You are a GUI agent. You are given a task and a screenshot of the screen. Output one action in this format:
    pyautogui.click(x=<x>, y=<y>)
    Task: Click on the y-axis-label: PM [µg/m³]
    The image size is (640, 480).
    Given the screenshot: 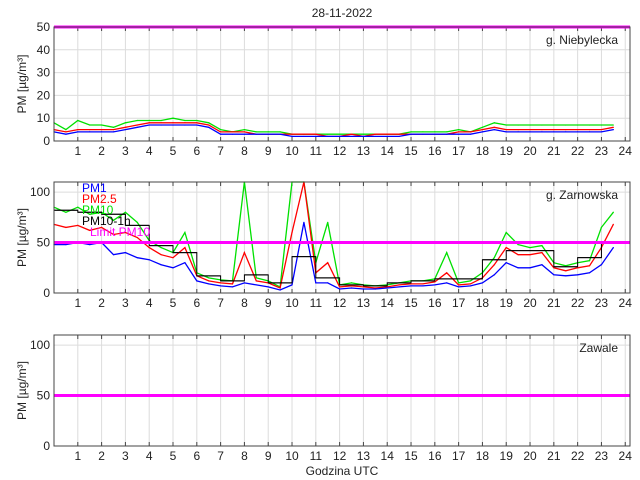 What is the action you would take?
    pyautogui.click(x=22, y=237)
    